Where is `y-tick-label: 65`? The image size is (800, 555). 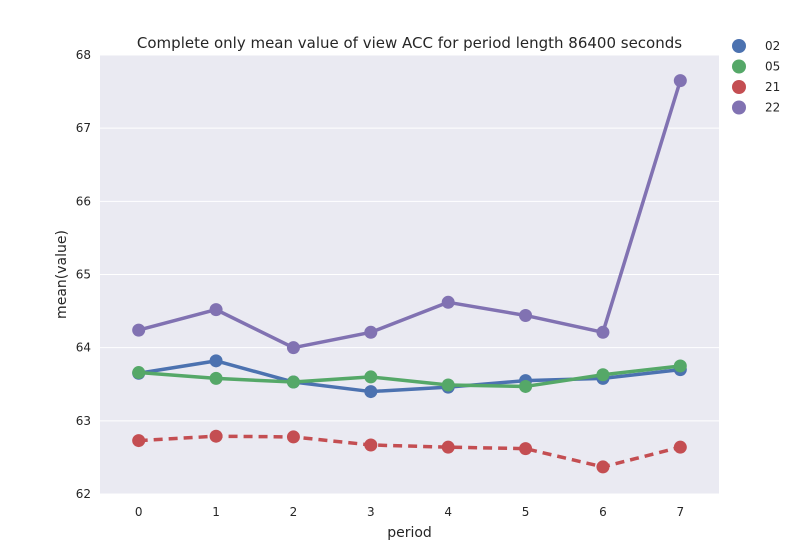
y-tick-label: 65 is located at coordinates (83, 275).